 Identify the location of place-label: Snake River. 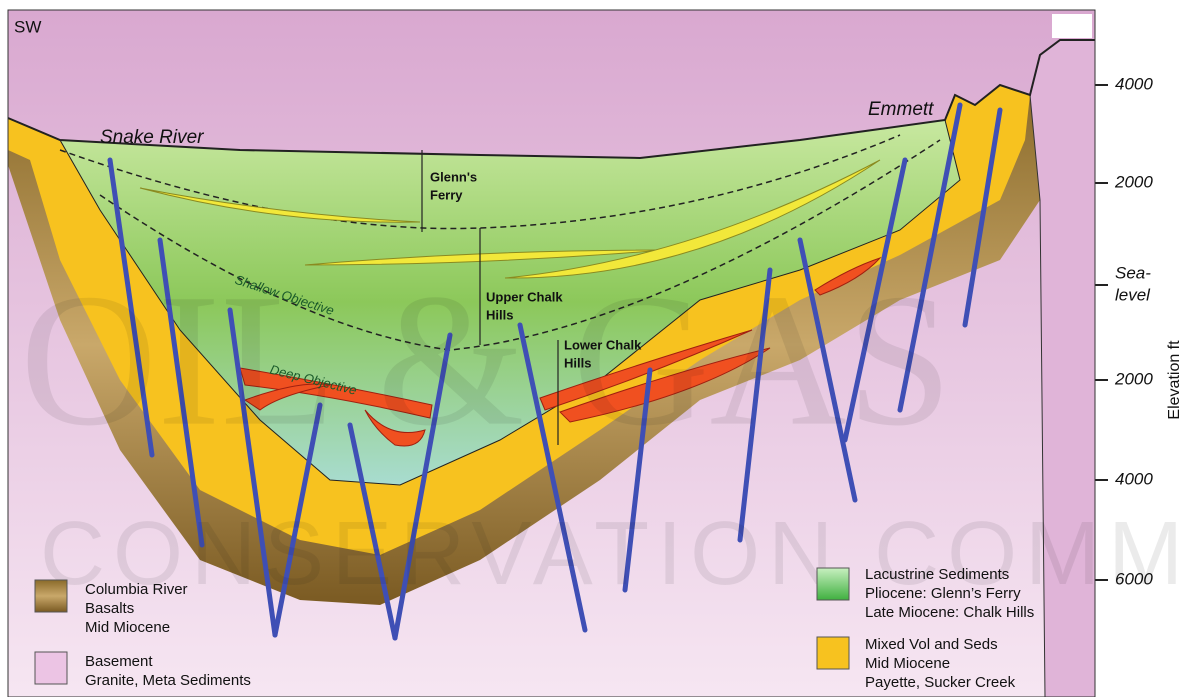
(152, 137).